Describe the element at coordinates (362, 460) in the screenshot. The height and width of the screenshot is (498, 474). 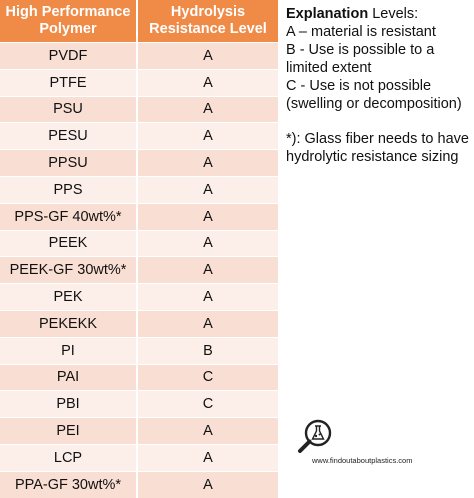
I see `logo-url: www.findoutaboutplastics.com` at that location.